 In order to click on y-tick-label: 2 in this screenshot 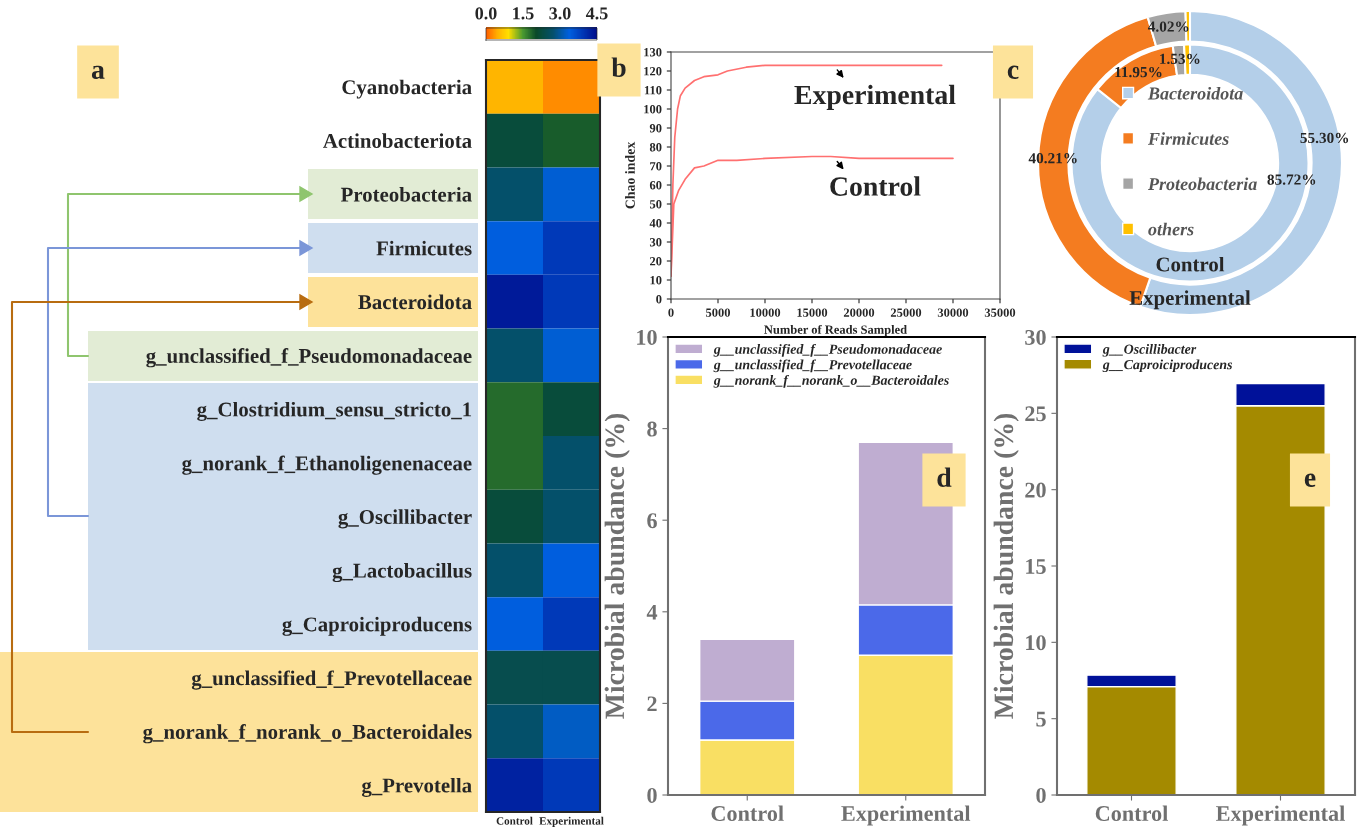, I will do `click(652, 704)`.